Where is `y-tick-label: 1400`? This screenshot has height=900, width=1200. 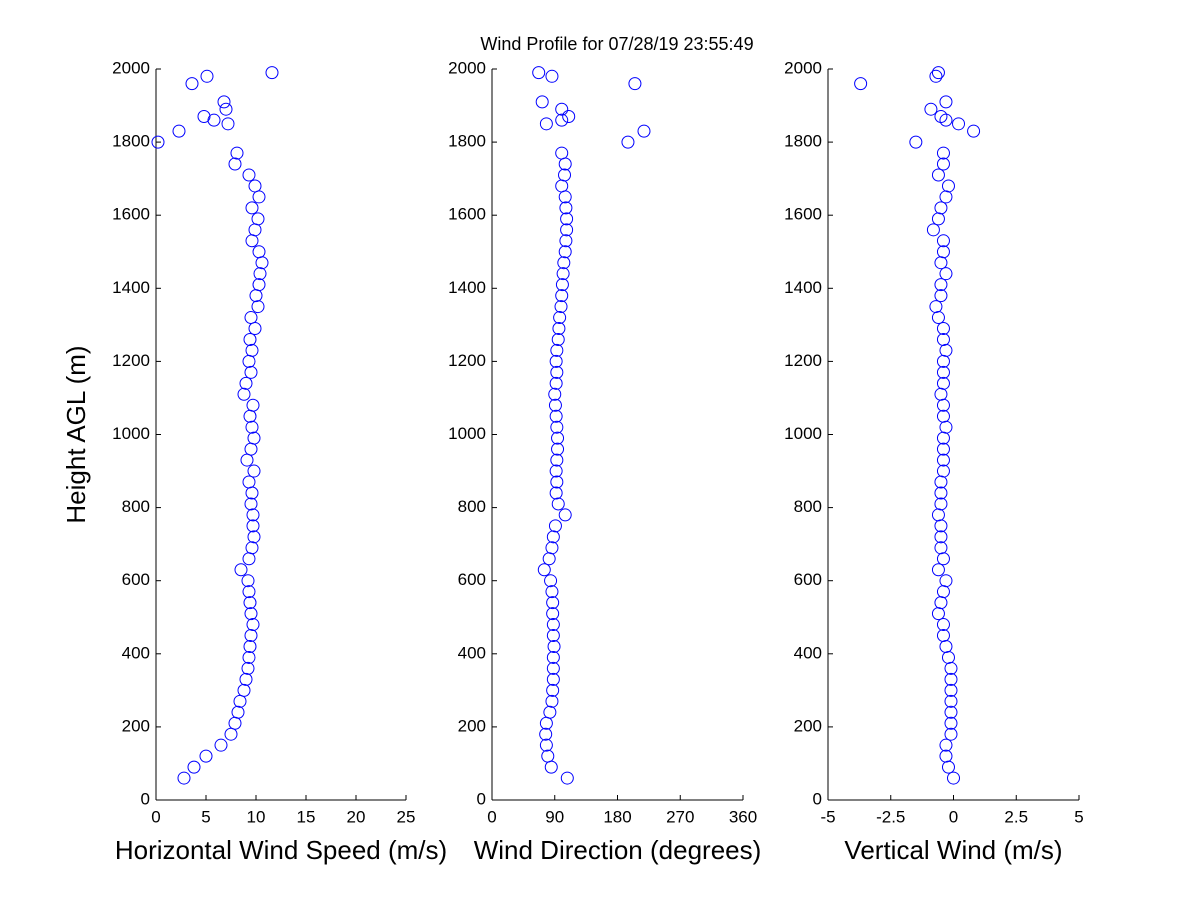 y-tick-label: 1400 is located at coordinates (131, 287).